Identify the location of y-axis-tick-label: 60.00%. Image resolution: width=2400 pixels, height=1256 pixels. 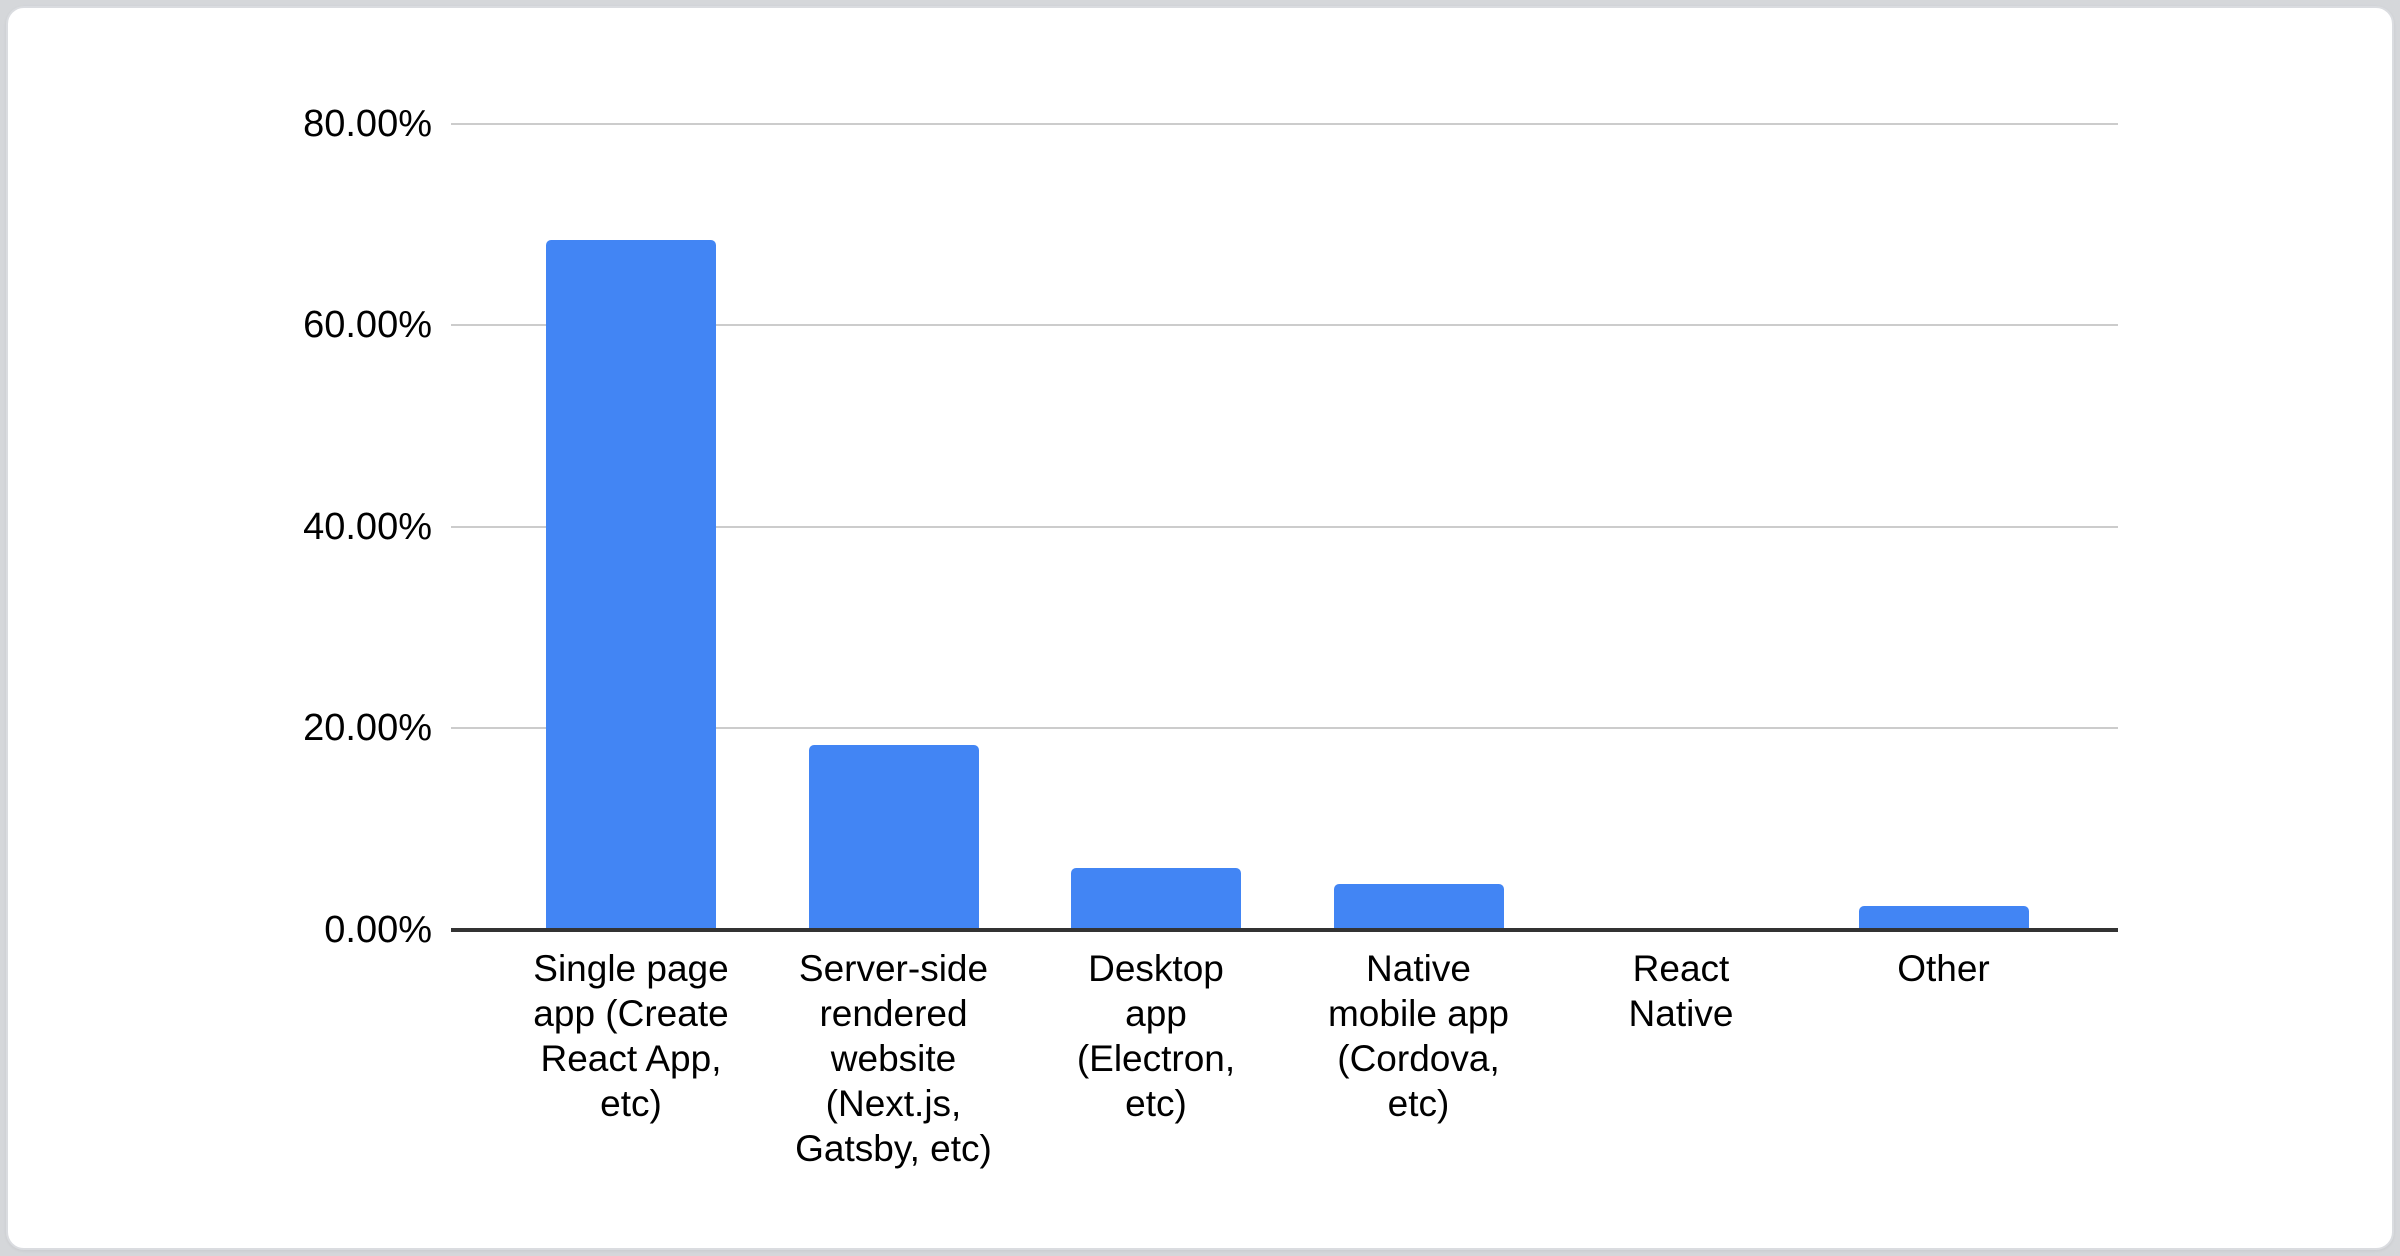
(367, 325).